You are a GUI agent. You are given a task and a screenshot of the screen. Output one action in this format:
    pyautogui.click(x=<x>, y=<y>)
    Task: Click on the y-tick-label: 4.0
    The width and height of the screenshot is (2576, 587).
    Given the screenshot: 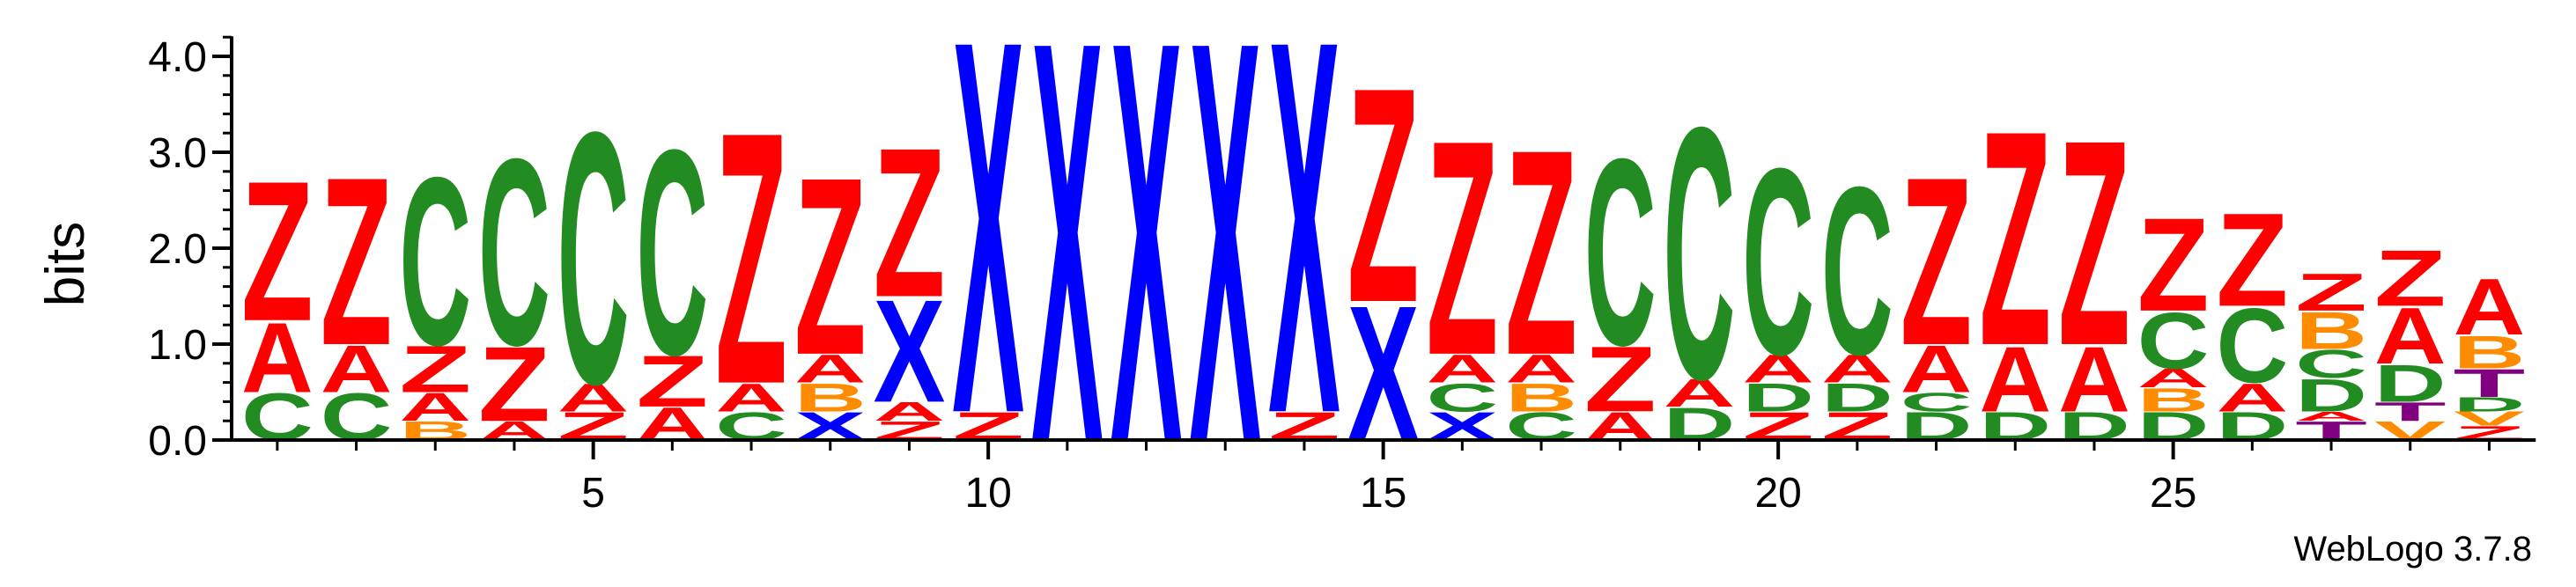 What is the action you would take?
    pyautogui.click(x=177, y=58)
    